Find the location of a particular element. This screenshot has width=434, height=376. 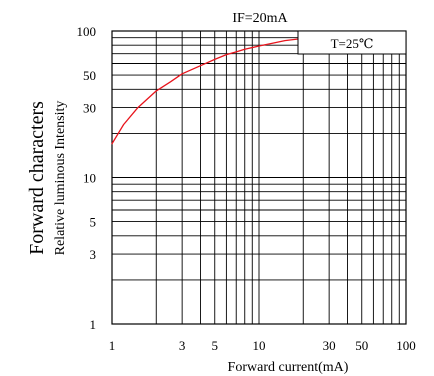

intensity-curve is located at coordinates (207, 91).